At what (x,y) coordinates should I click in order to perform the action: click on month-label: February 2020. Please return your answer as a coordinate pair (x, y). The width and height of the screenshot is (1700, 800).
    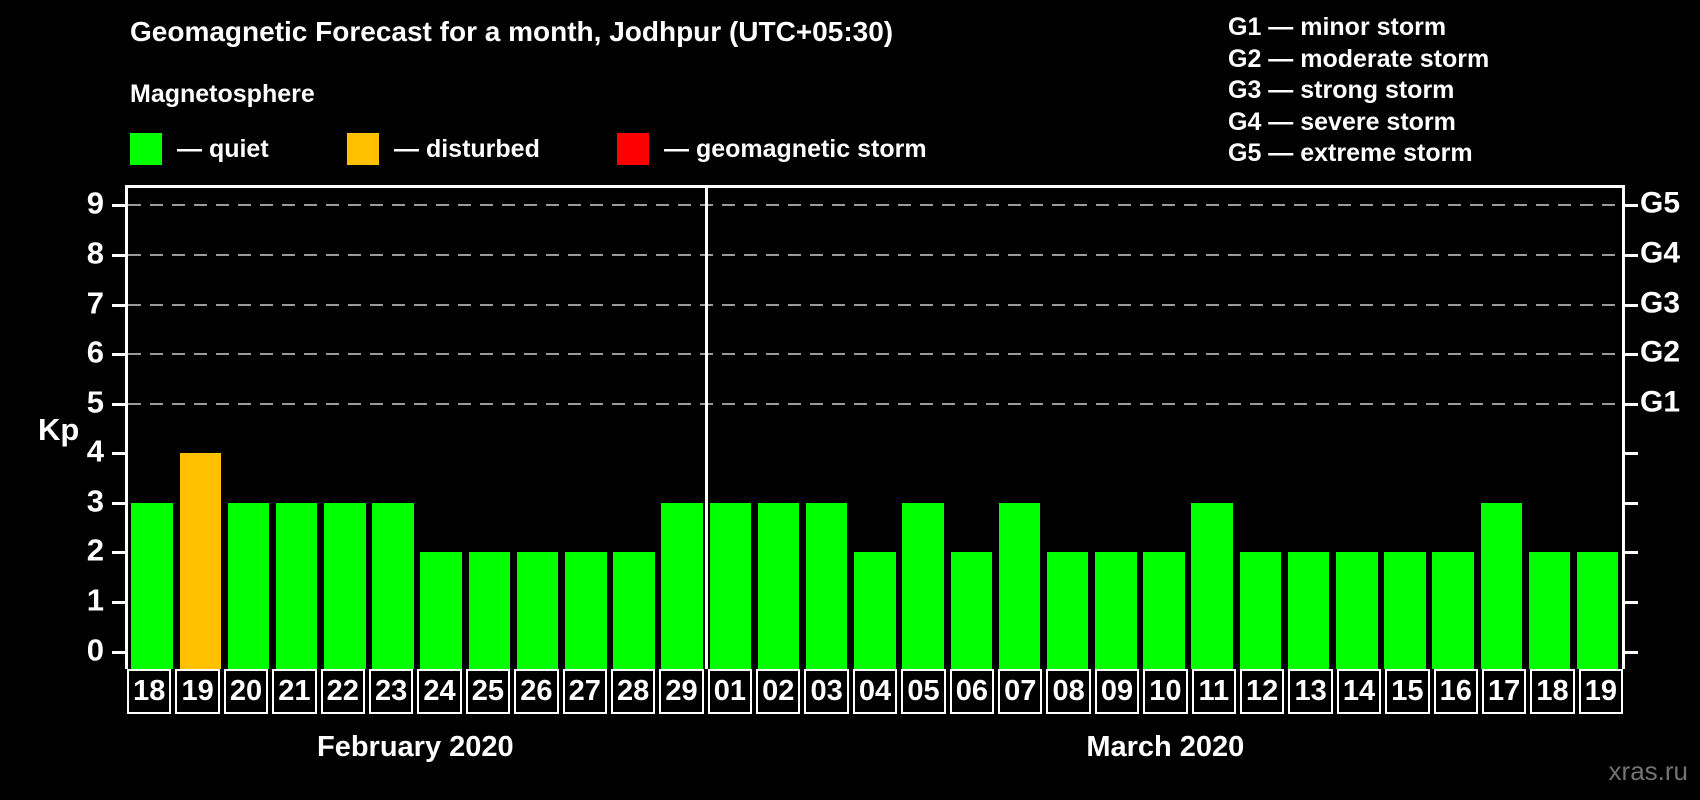
    Looking at the image, I should click on (415, 747).